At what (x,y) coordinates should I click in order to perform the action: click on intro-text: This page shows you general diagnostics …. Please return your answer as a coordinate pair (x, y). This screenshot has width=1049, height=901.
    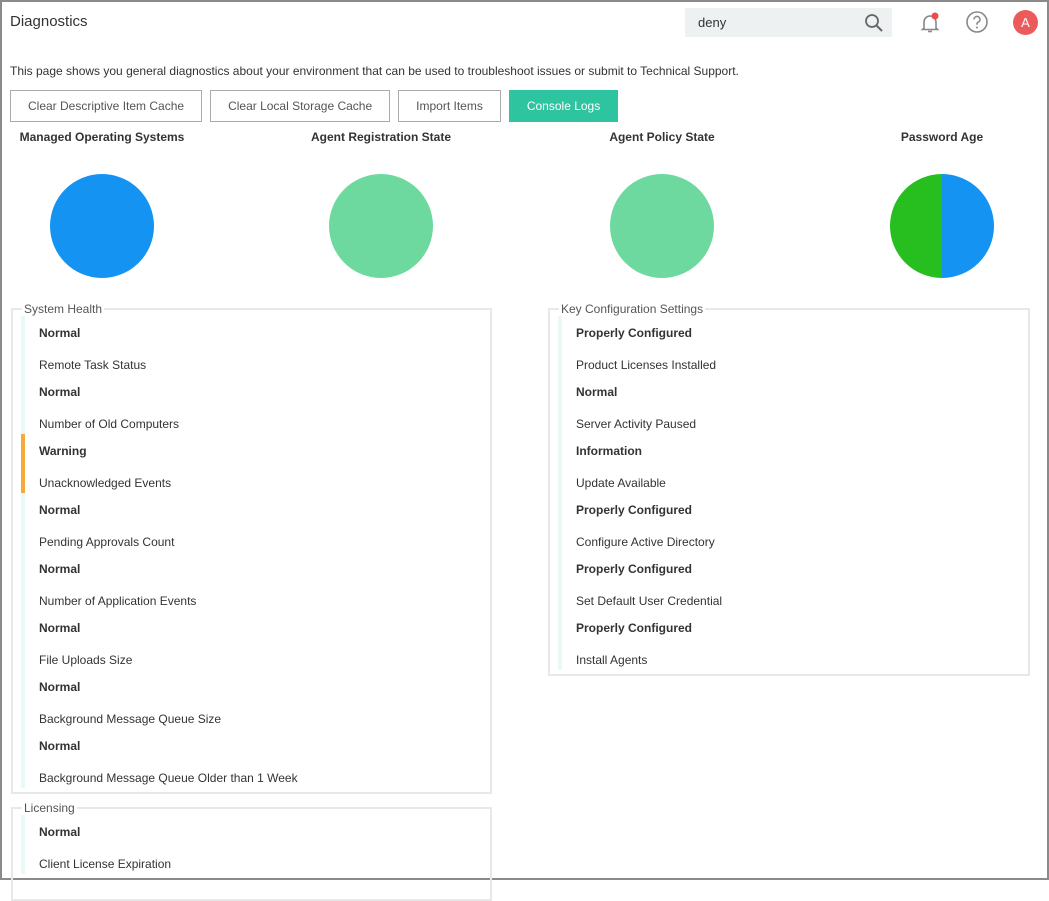
    Looking at the image, I should click on (374, 71).